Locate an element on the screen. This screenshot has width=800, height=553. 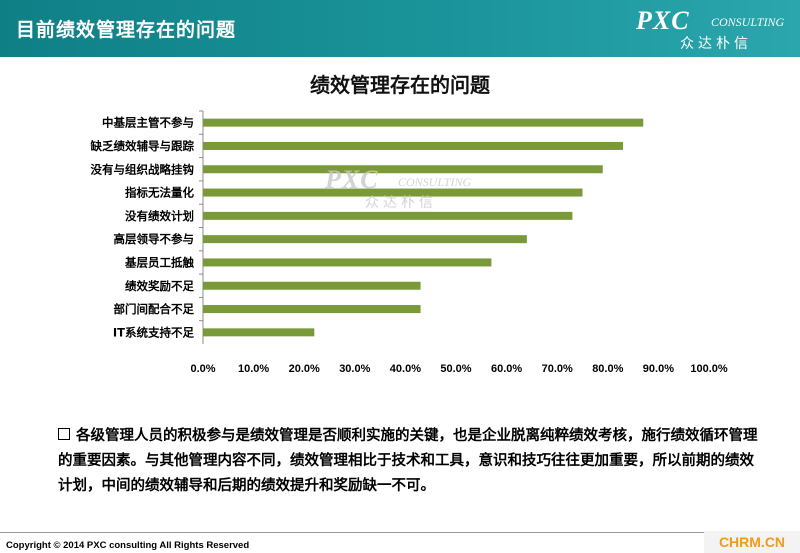
brand-logo-sub: CONSULTING is located at coordinates (748, 22).